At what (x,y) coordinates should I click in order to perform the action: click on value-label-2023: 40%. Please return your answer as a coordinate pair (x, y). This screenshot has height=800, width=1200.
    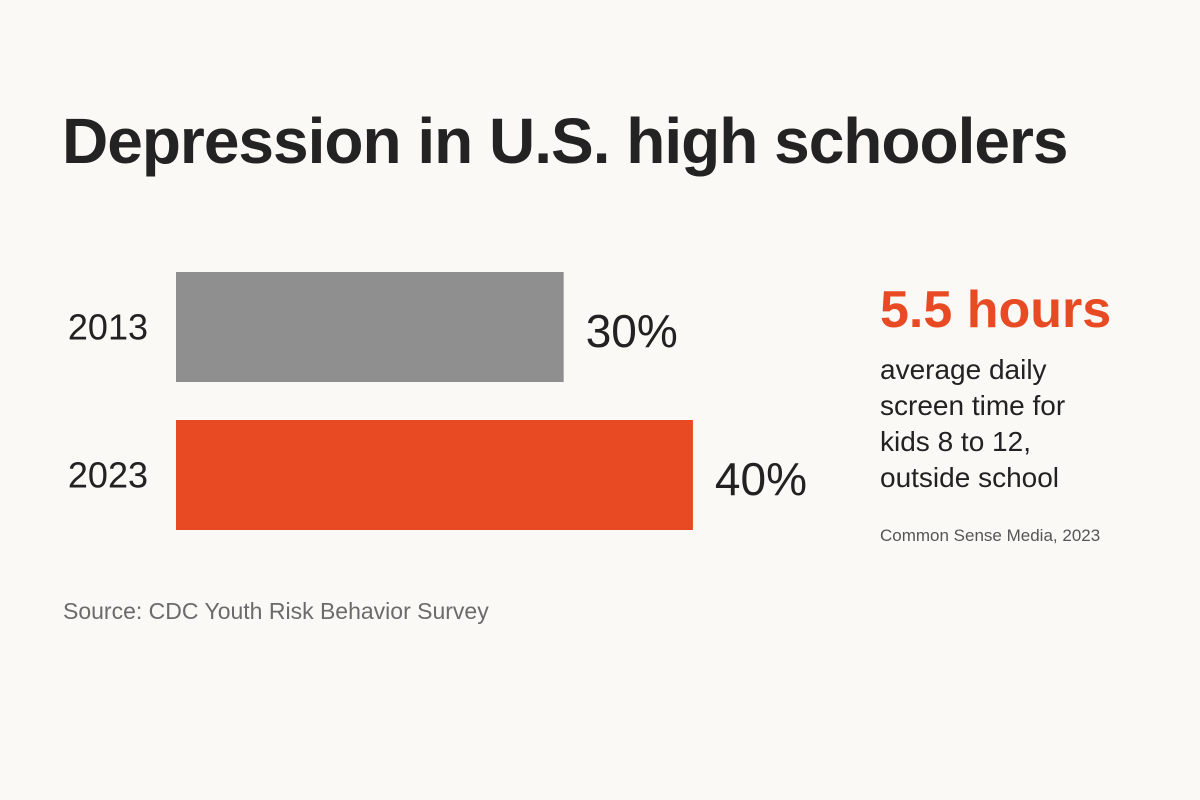
    Looking at the image, I should click on (761, 479).